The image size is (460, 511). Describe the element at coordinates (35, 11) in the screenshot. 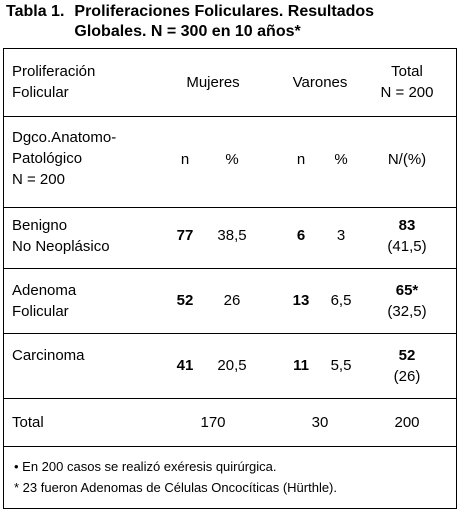

I see `title-label: Tabla 1.` at that location.